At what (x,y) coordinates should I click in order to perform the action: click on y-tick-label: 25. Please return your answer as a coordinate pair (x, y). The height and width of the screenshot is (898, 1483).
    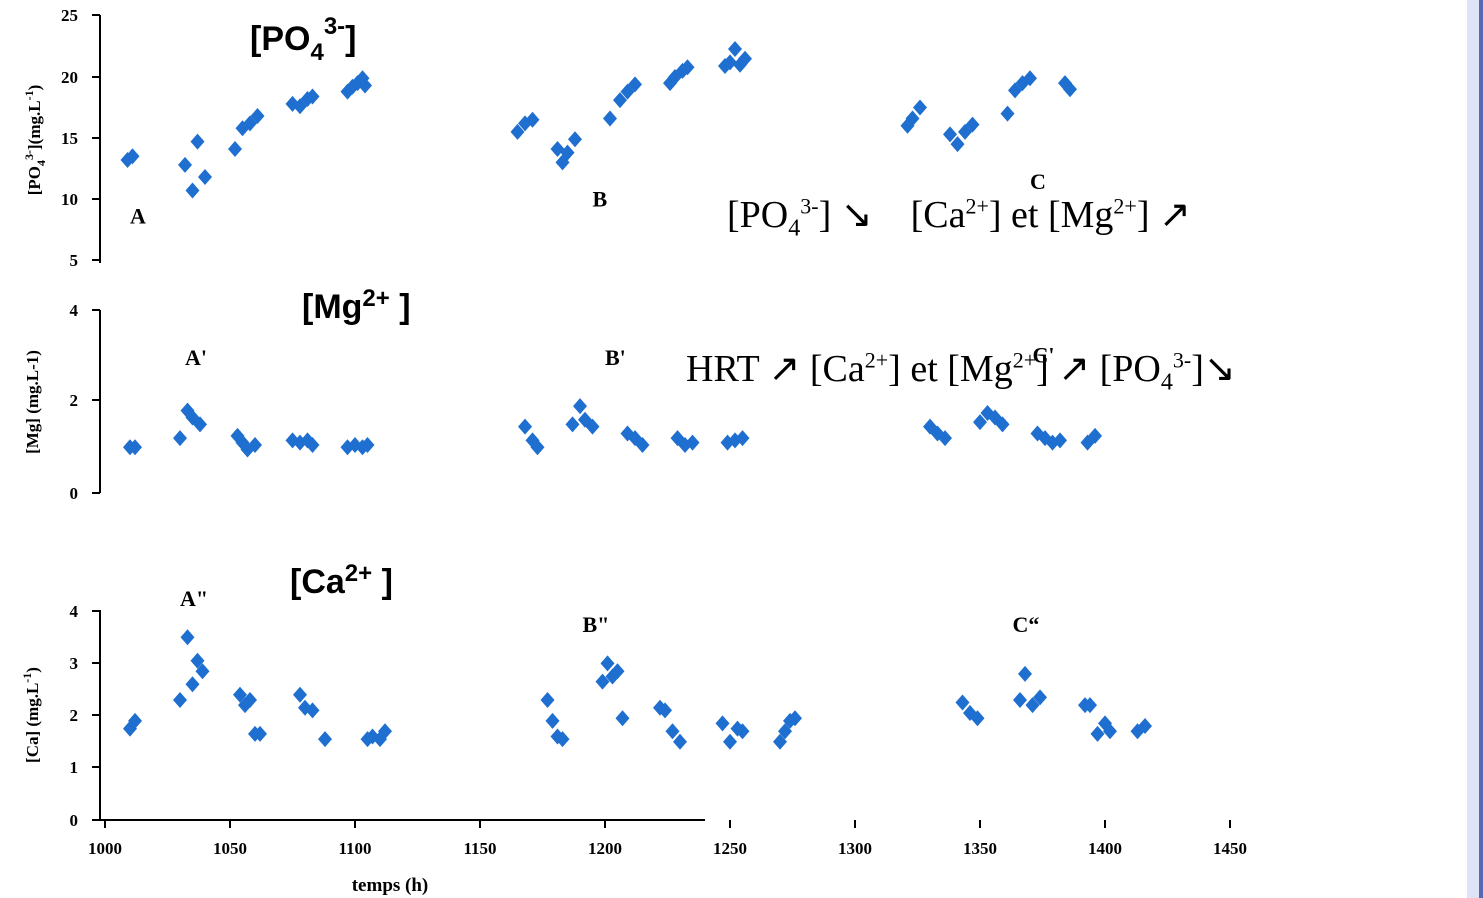
    Looking at the image, I should click on (69, 15).